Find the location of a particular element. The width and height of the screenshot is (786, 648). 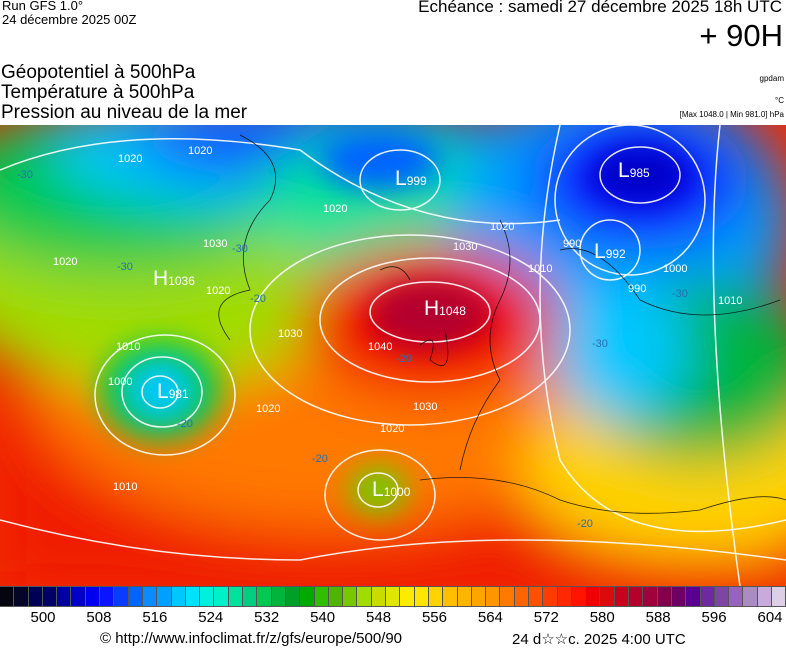

color-scale-tick-label: 580 is located at coordinates (602, 617).